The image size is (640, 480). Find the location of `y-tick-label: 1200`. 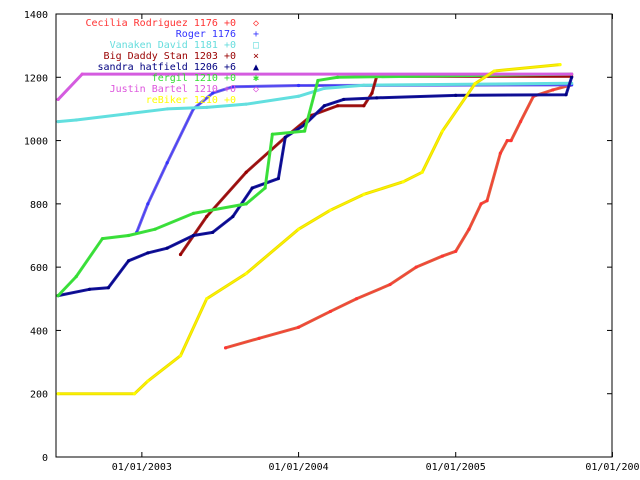

y-tick-label: 1200 is located at coordinates (36, 78).